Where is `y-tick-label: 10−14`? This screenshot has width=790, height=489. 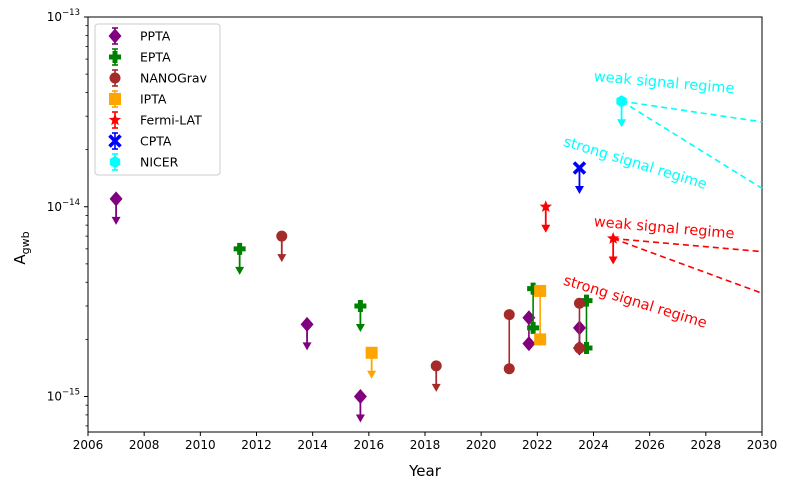
y-tick-label: 10−14 is located at coordinates (63, 206).